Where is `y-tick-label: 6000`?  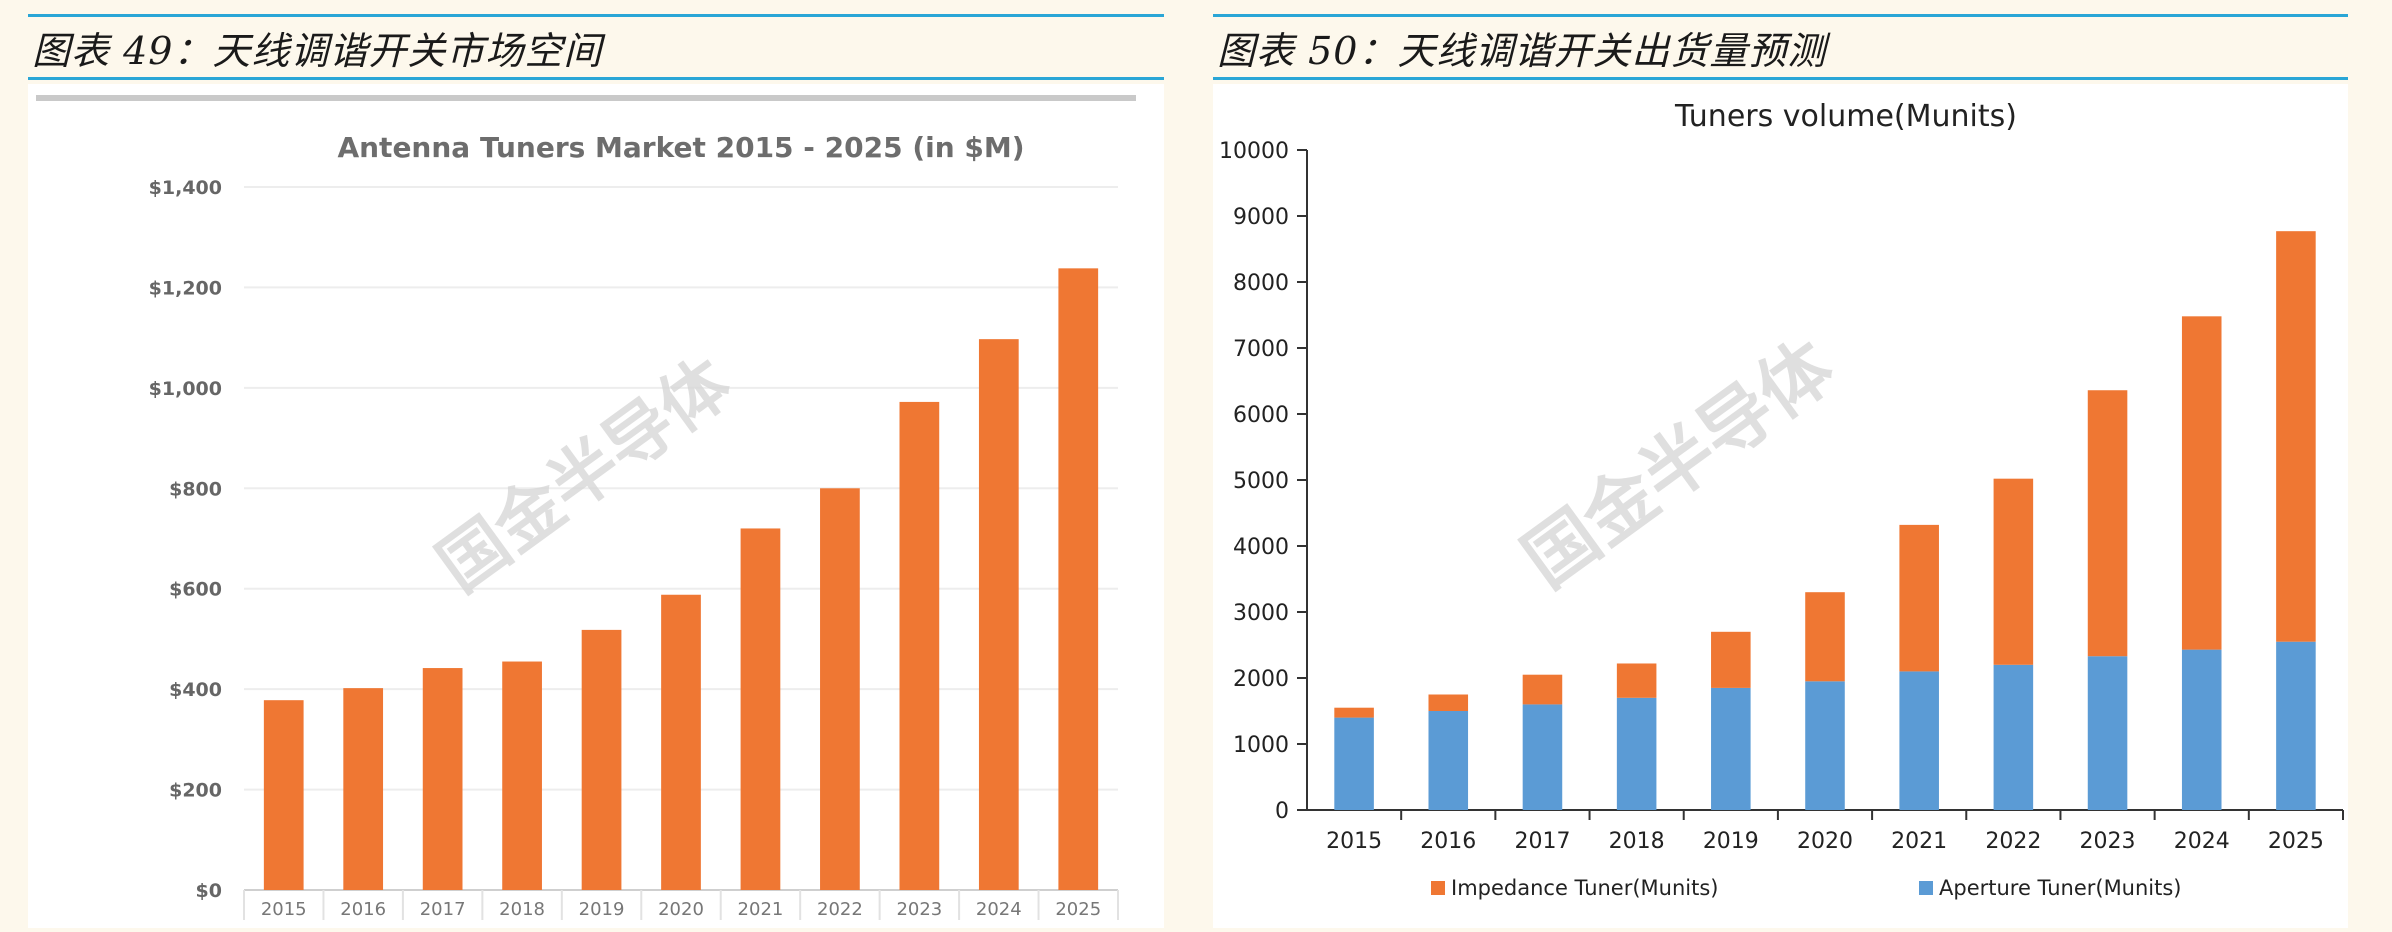
y-tick-label: 6000 is located at coordinates (1261, 415).